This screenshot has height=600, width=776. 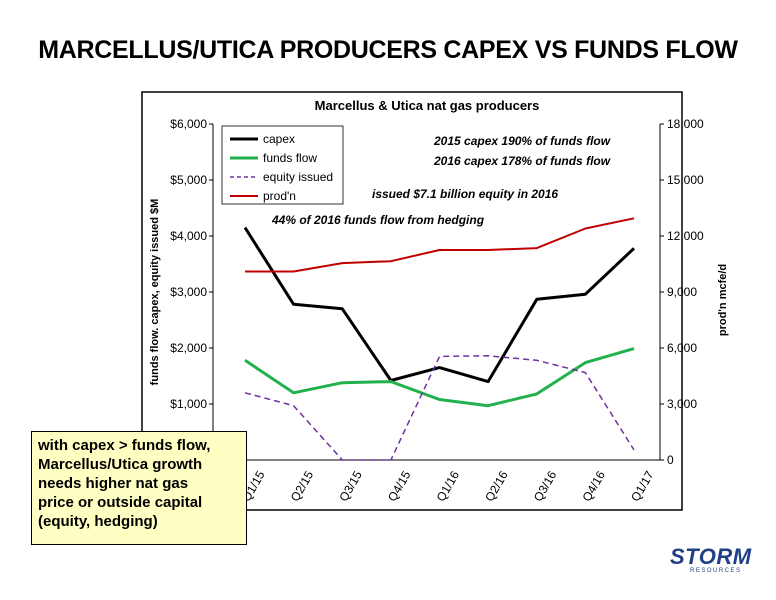 What do you see at coordinates (279, 139) in the screenshot?
I see `legend-label: capex` at bounding box center [279, 139].